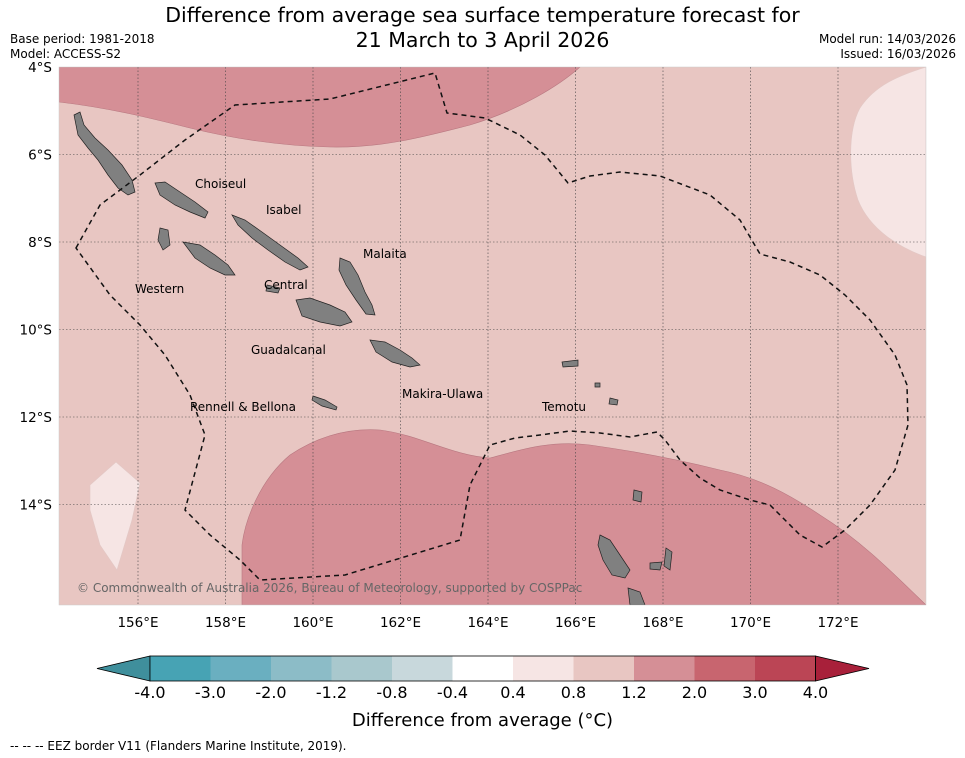  Describe the element at coordinates (392, 692) in the screenshot. I see `colorbar-tick-label: -0.8` at that location.